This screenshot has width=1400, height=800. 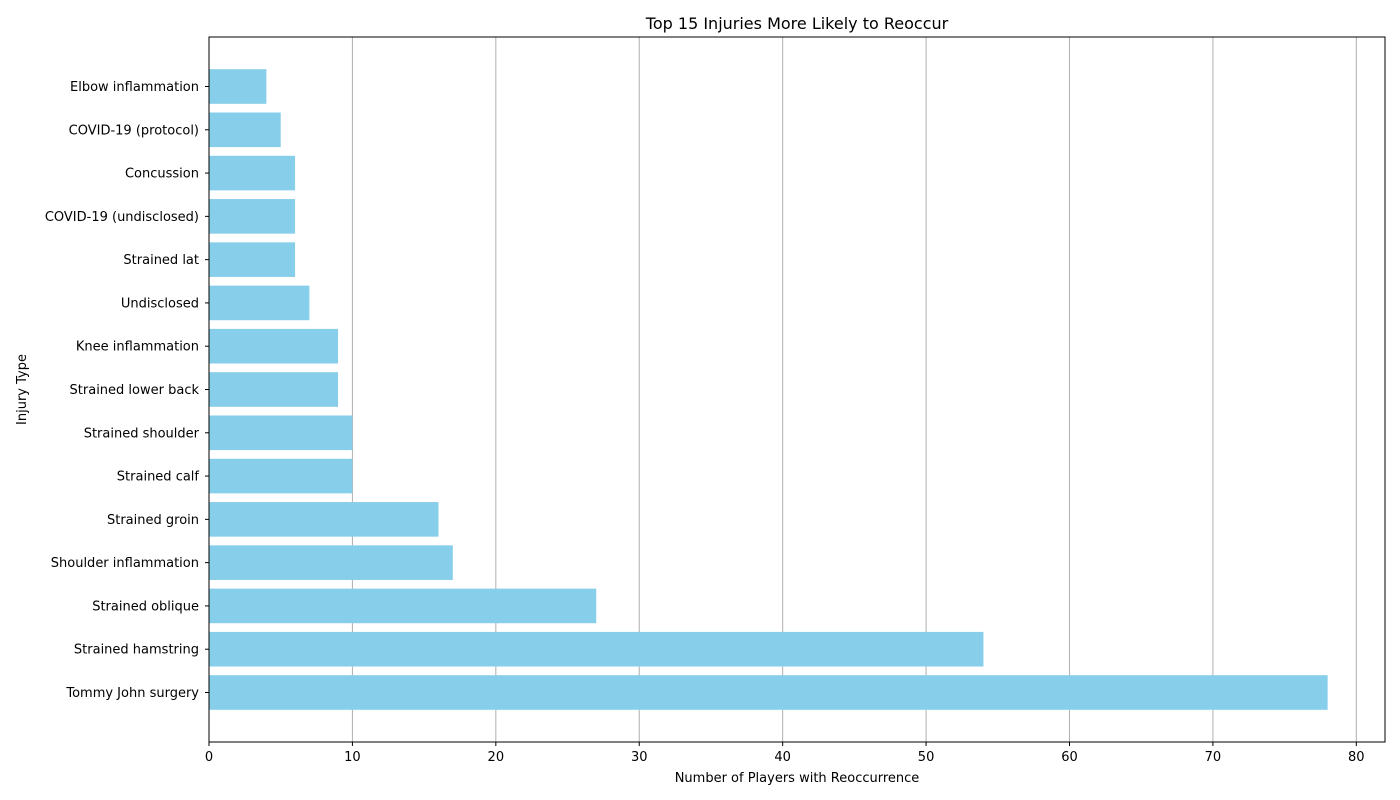 I want to click on y-tick-label-strained-lat: Strained lat, so click(x=161, y=260).